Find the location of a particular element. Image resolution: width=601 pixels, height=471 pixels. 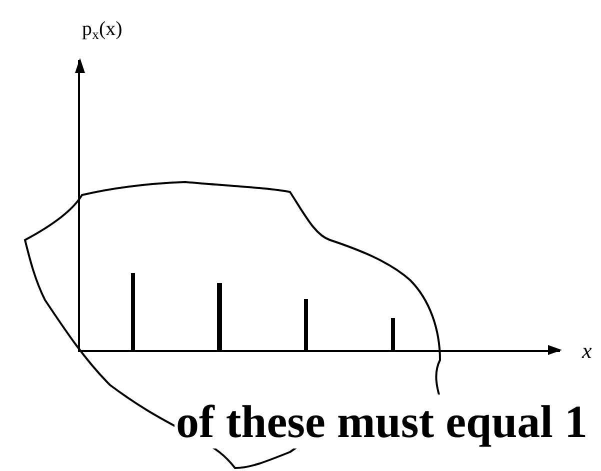

text: x is located at coordinates (586, 350).